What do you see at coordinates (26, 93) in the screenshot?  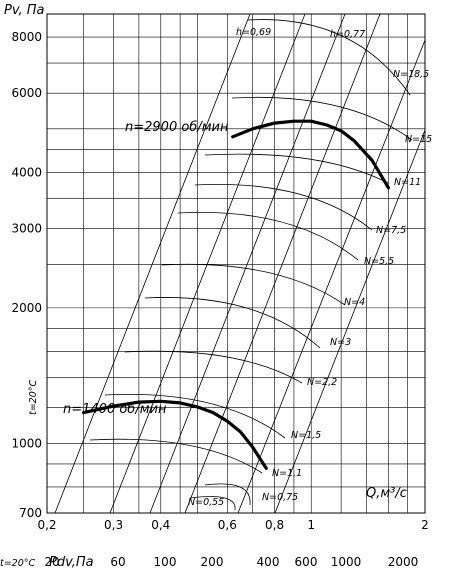 I see `y-tick-label: 6000` at bounding box center [26, 93].